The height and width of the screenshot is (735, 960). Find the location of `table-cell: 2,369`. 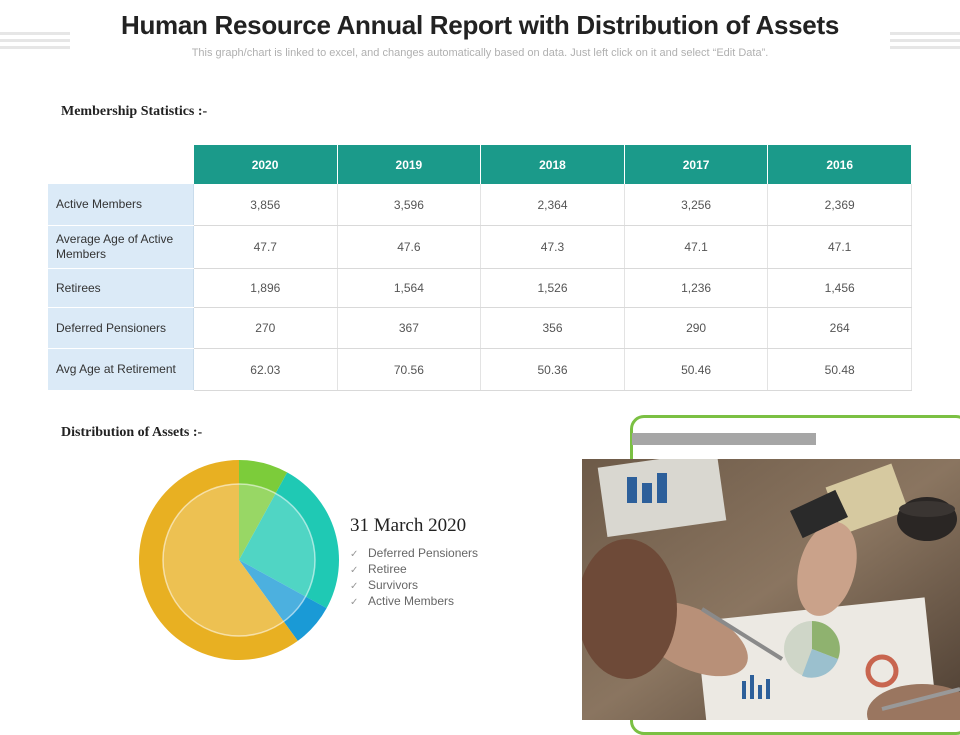

table-cell: 2,369 is located at coordinates (839, 205).